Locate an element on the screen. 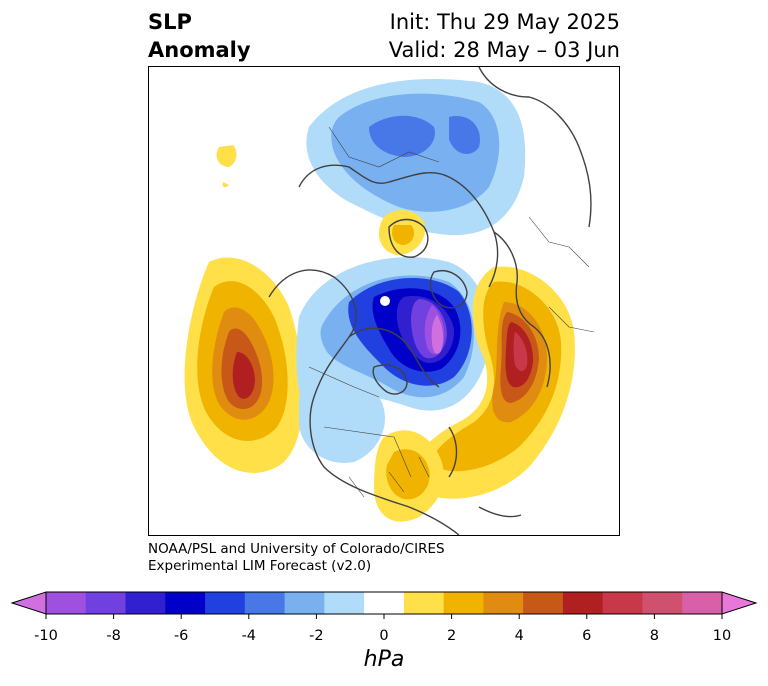 This screenshot has width=768, height=686. colorbar-tick-label: 10 is located at coordinates (722, 636).